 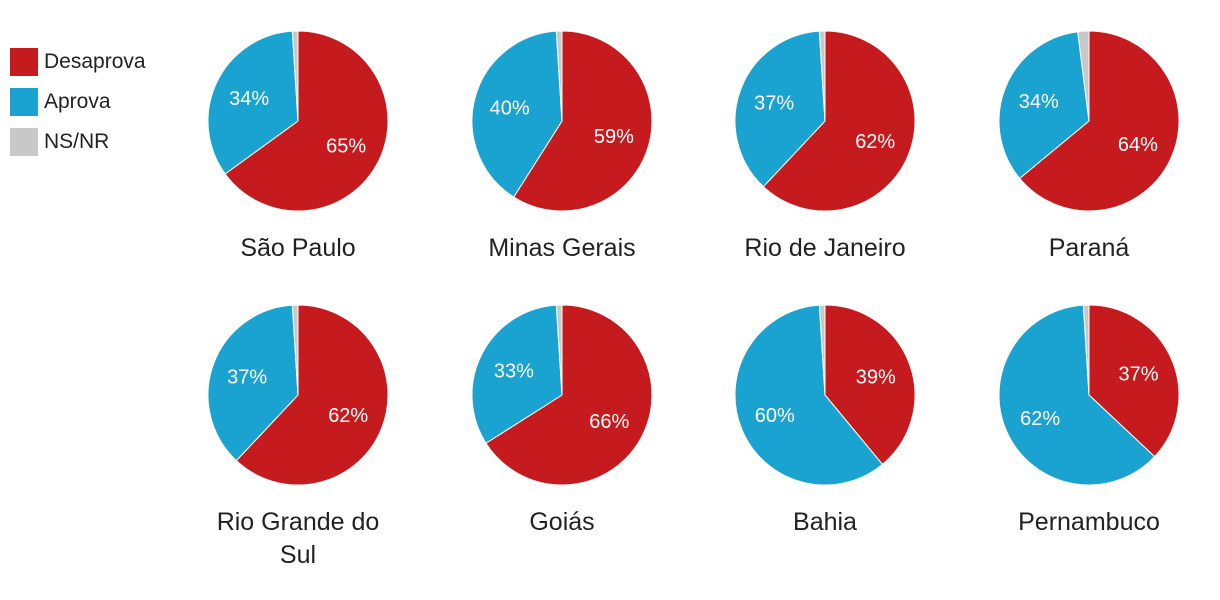 I want to click on pie-title: Bahia, so click(x=825, y=522).